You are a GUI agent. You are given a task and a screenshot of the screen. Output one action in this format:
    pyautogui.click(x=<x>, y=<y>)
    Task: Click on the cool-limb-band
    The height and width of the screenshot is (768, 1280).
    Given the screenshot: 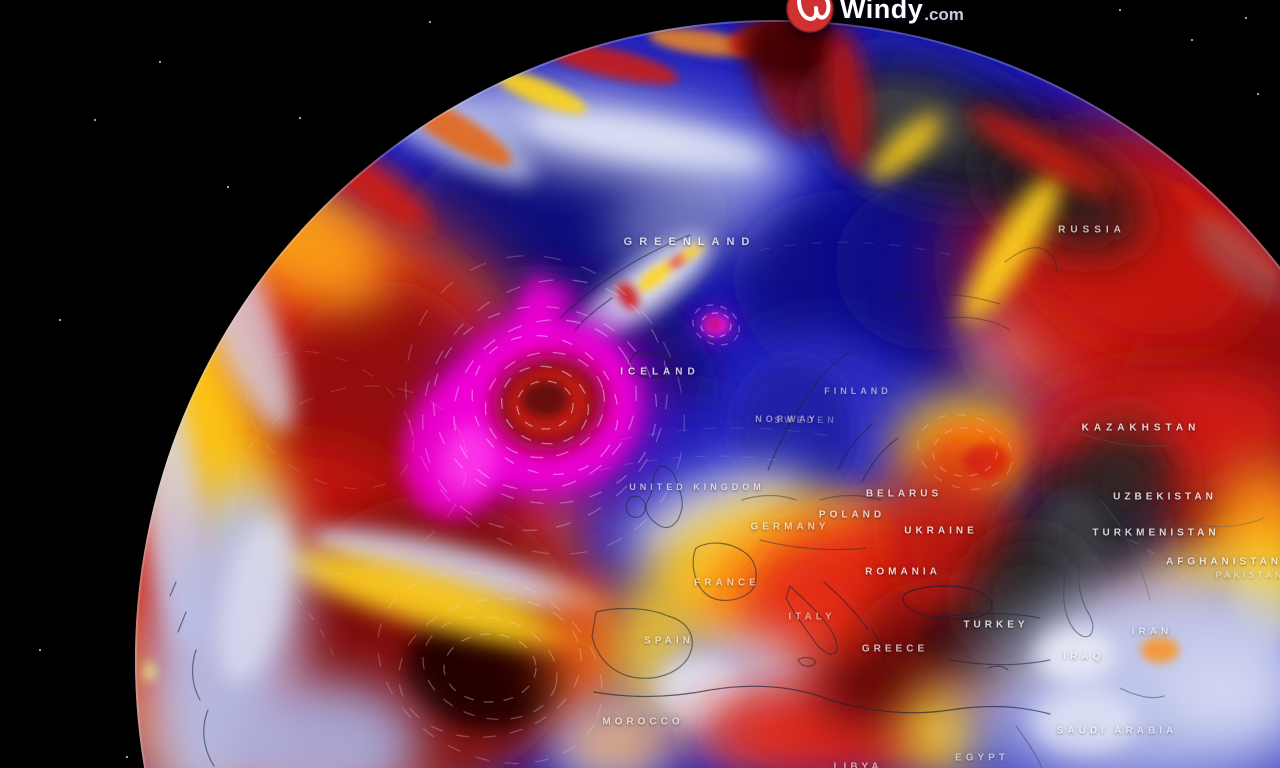 What is the action you would take?
    pyautogui.click(x=282, y=624)
    